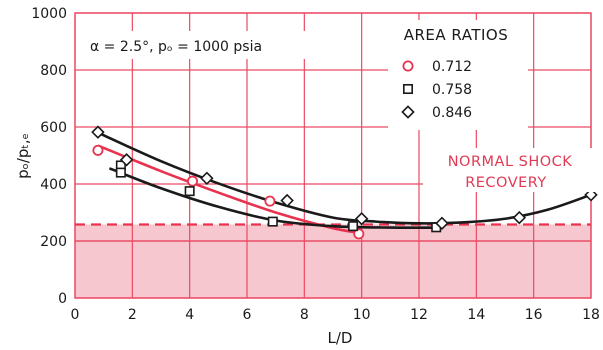 This screenshot has width=603, height=350. Describe the element at coordinates (408, 66) in the screenshot. I see `legend-marker-circle` at that location.